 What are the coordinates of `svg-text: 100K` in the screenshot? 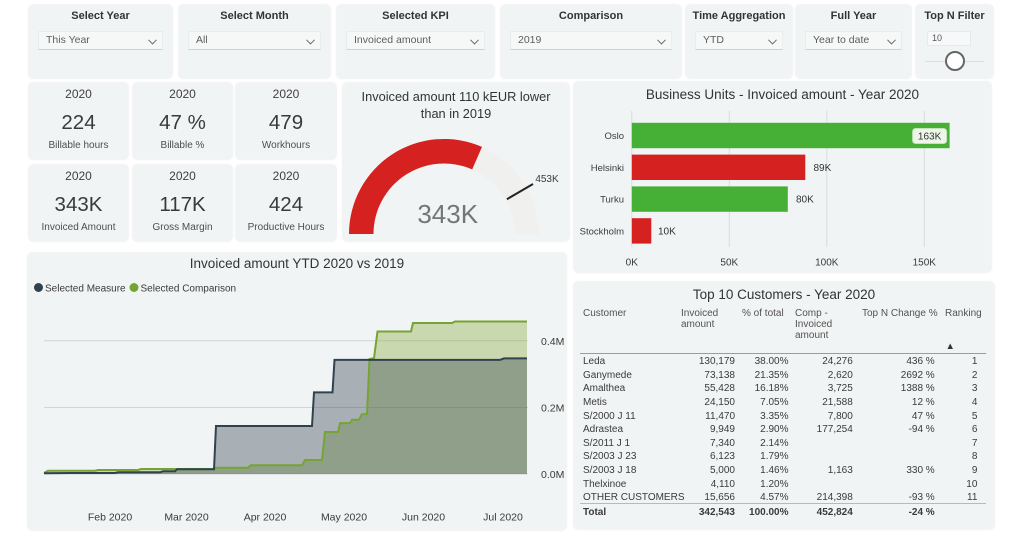 It's located at (827, 262).